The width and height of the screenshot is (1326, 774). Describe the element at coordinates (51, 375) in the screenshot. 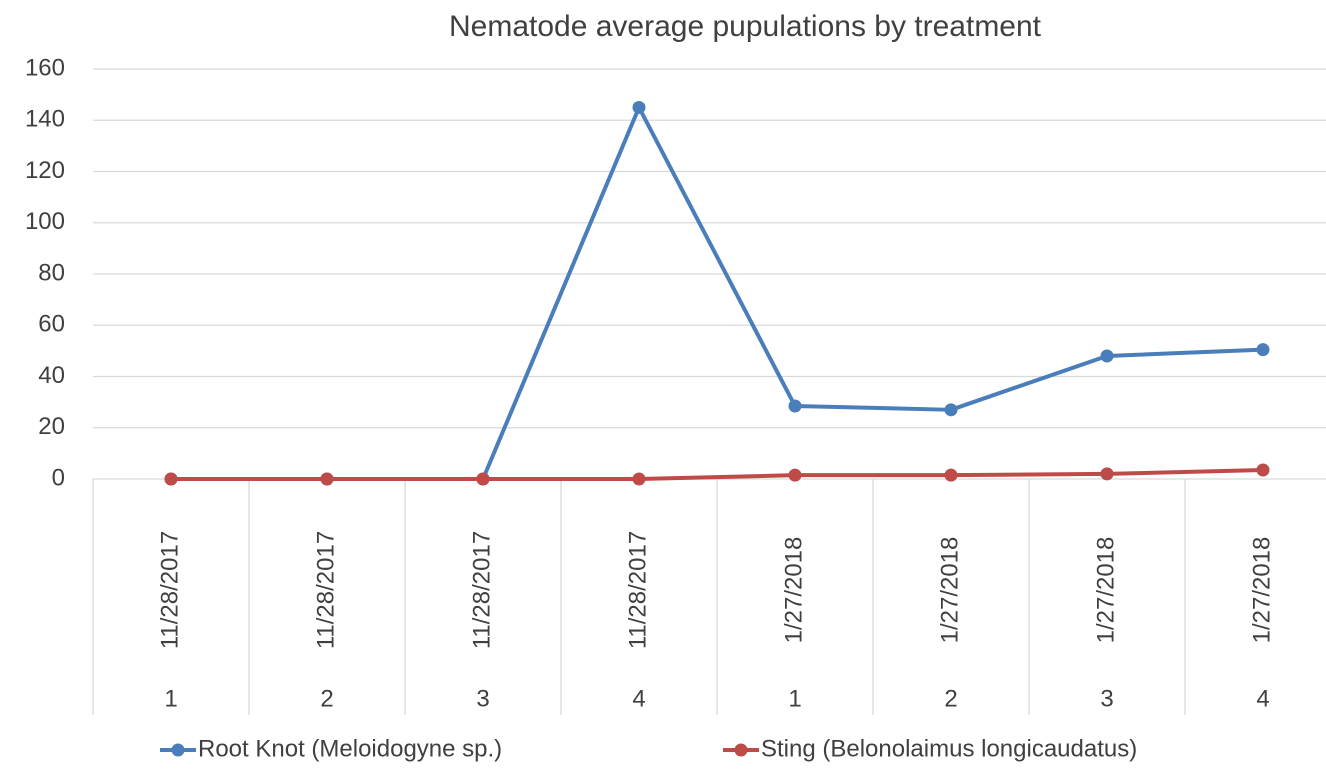

I see `y-tick-label: 40` at that location.